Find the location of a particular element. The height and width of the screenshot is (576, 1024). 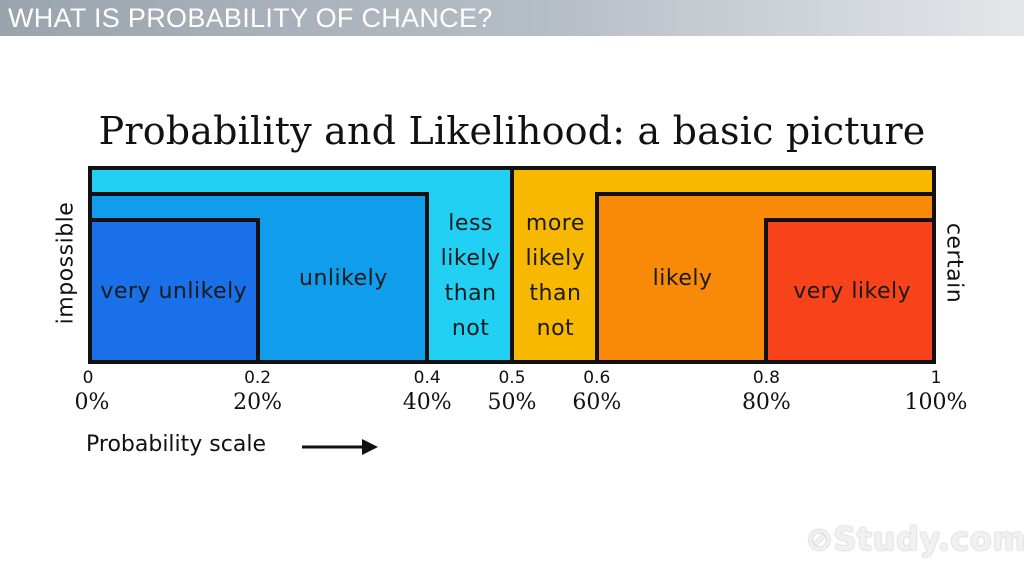

tick-percent: 60% is located at coordinates (597, 402).